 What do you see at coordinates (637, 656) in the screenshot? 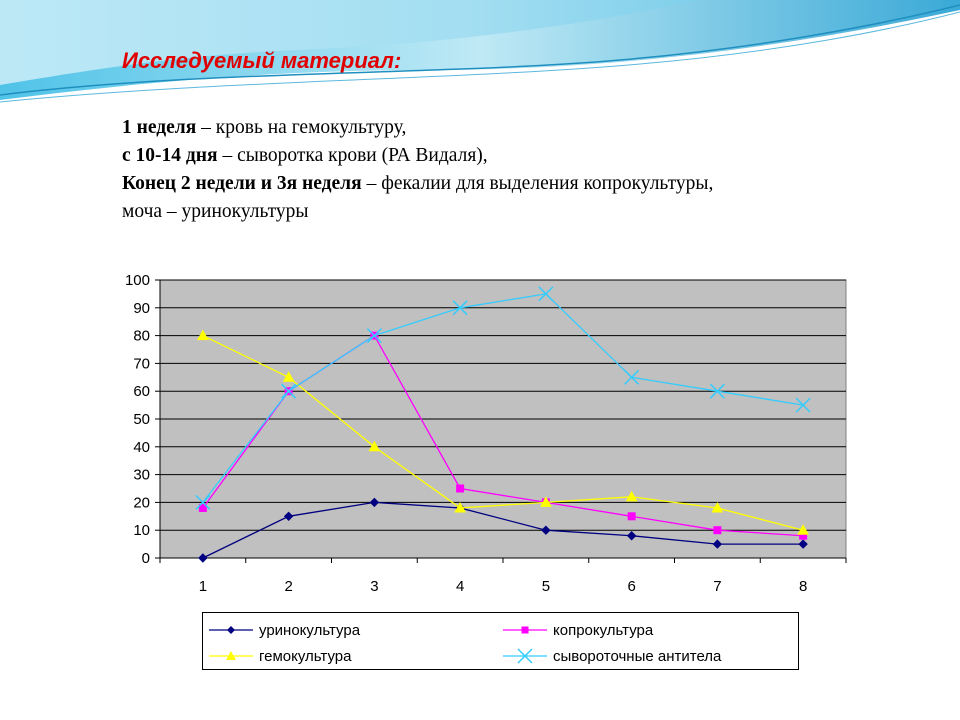
I see `legend-label: сывороточные антитела` at bounding box center [637, 656].